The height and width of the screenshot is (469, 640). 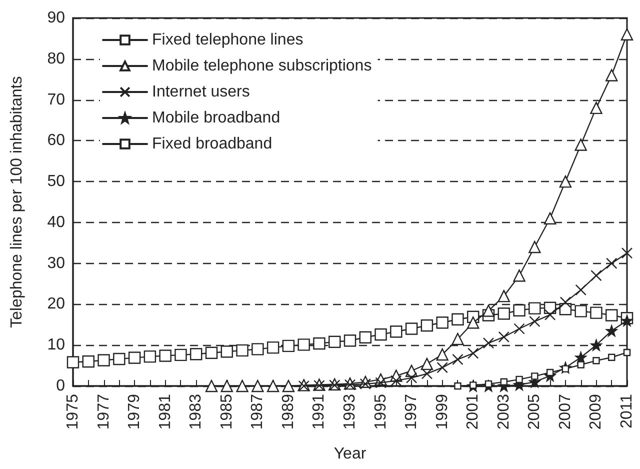 I want to click on x-tick-label: 1981, so click(x=165, y=412).